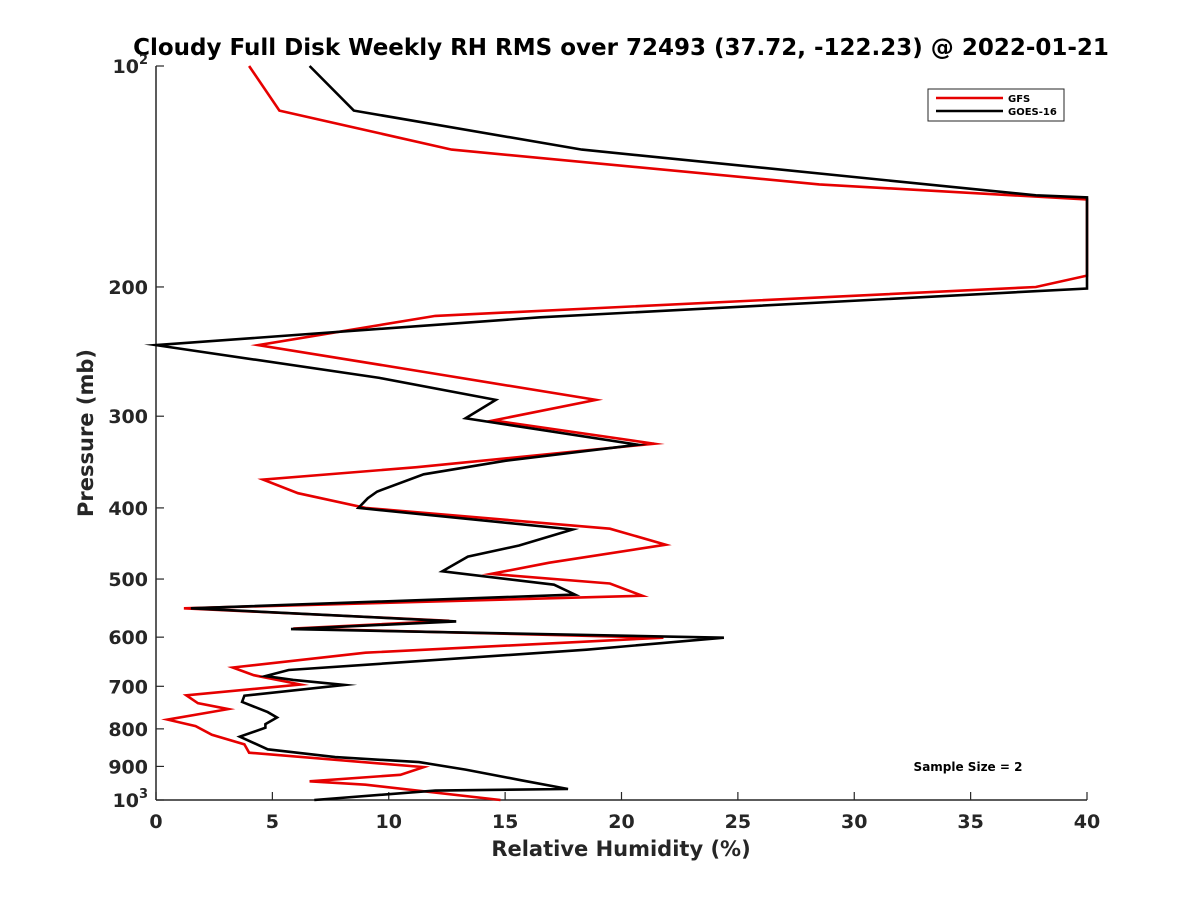  Describe the element at coordinates (1032, 112) in the screenshot. I see `legend-label-goes-16: GOES-16` at that location.